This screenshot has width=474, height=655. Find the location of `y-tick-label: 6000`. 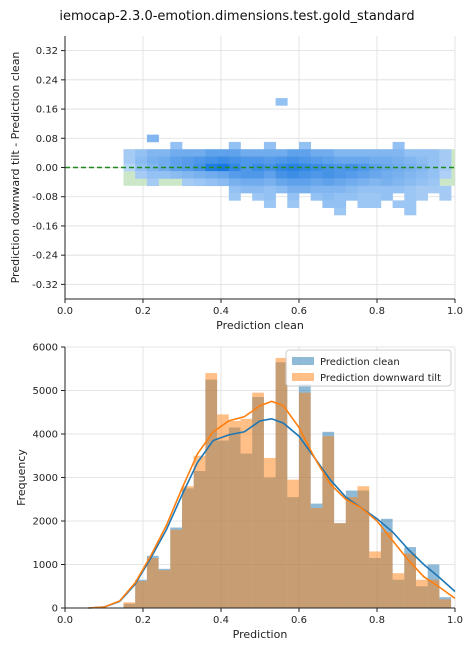

y-tick-label: 6000 is located at coordinates (45, 348).